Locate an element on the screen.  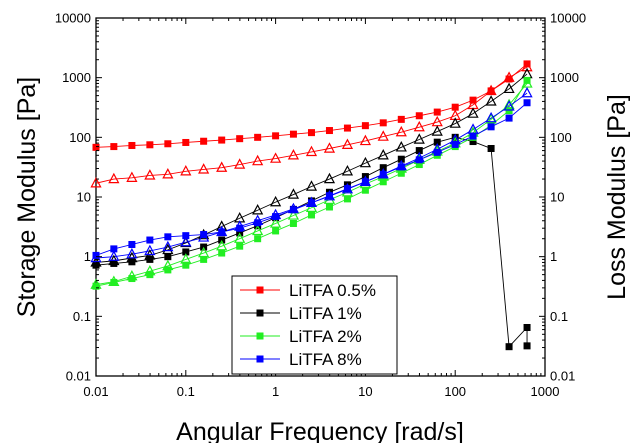
x-tick-label: 10 is located at coordinates (365, 391).